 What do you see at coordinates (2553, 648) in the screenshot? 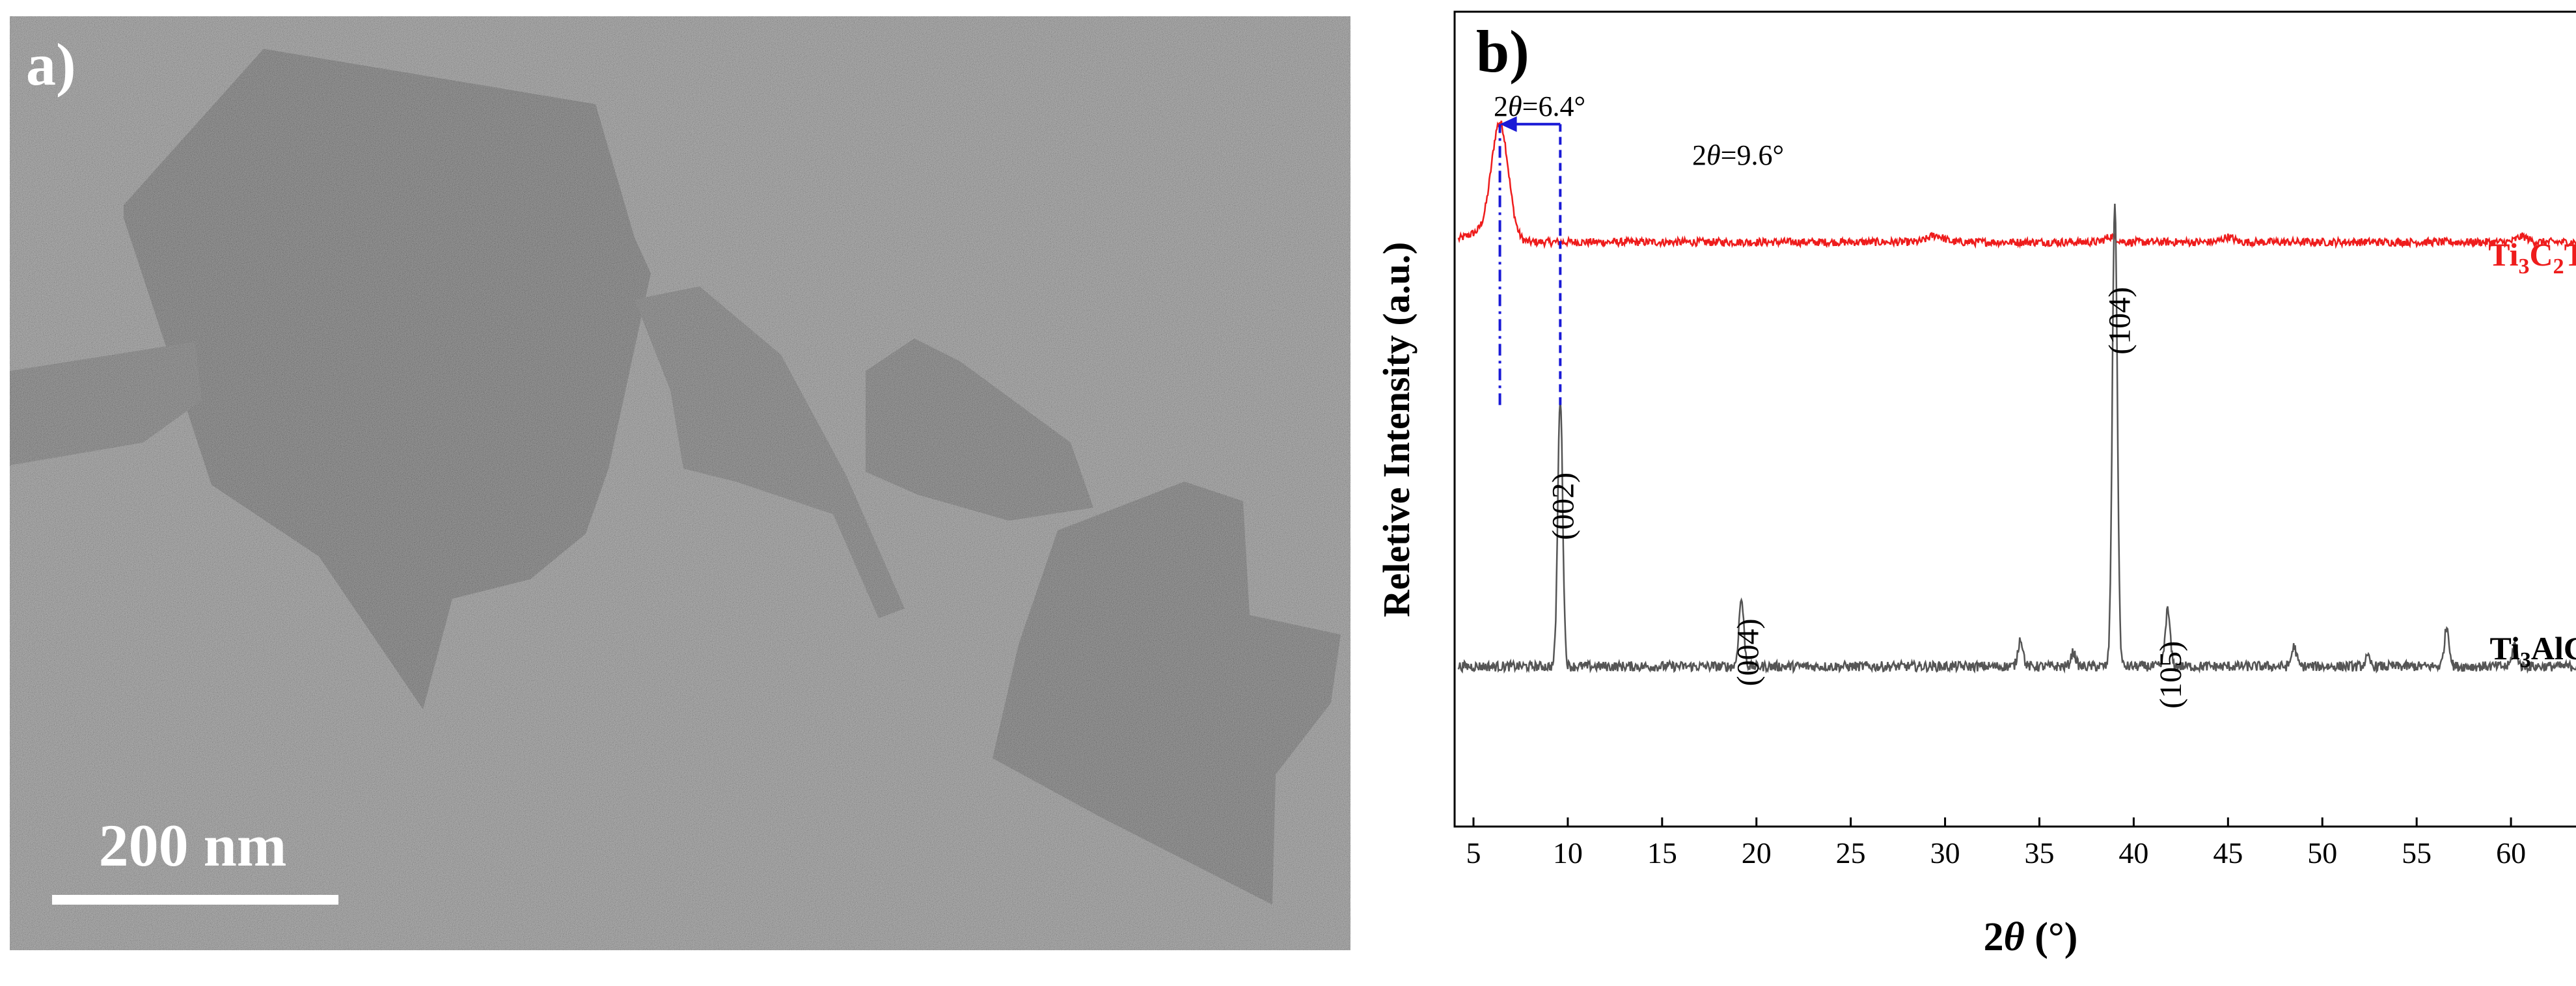
I see `legend-max-part: AlC` at bounding box center [2553, 648].